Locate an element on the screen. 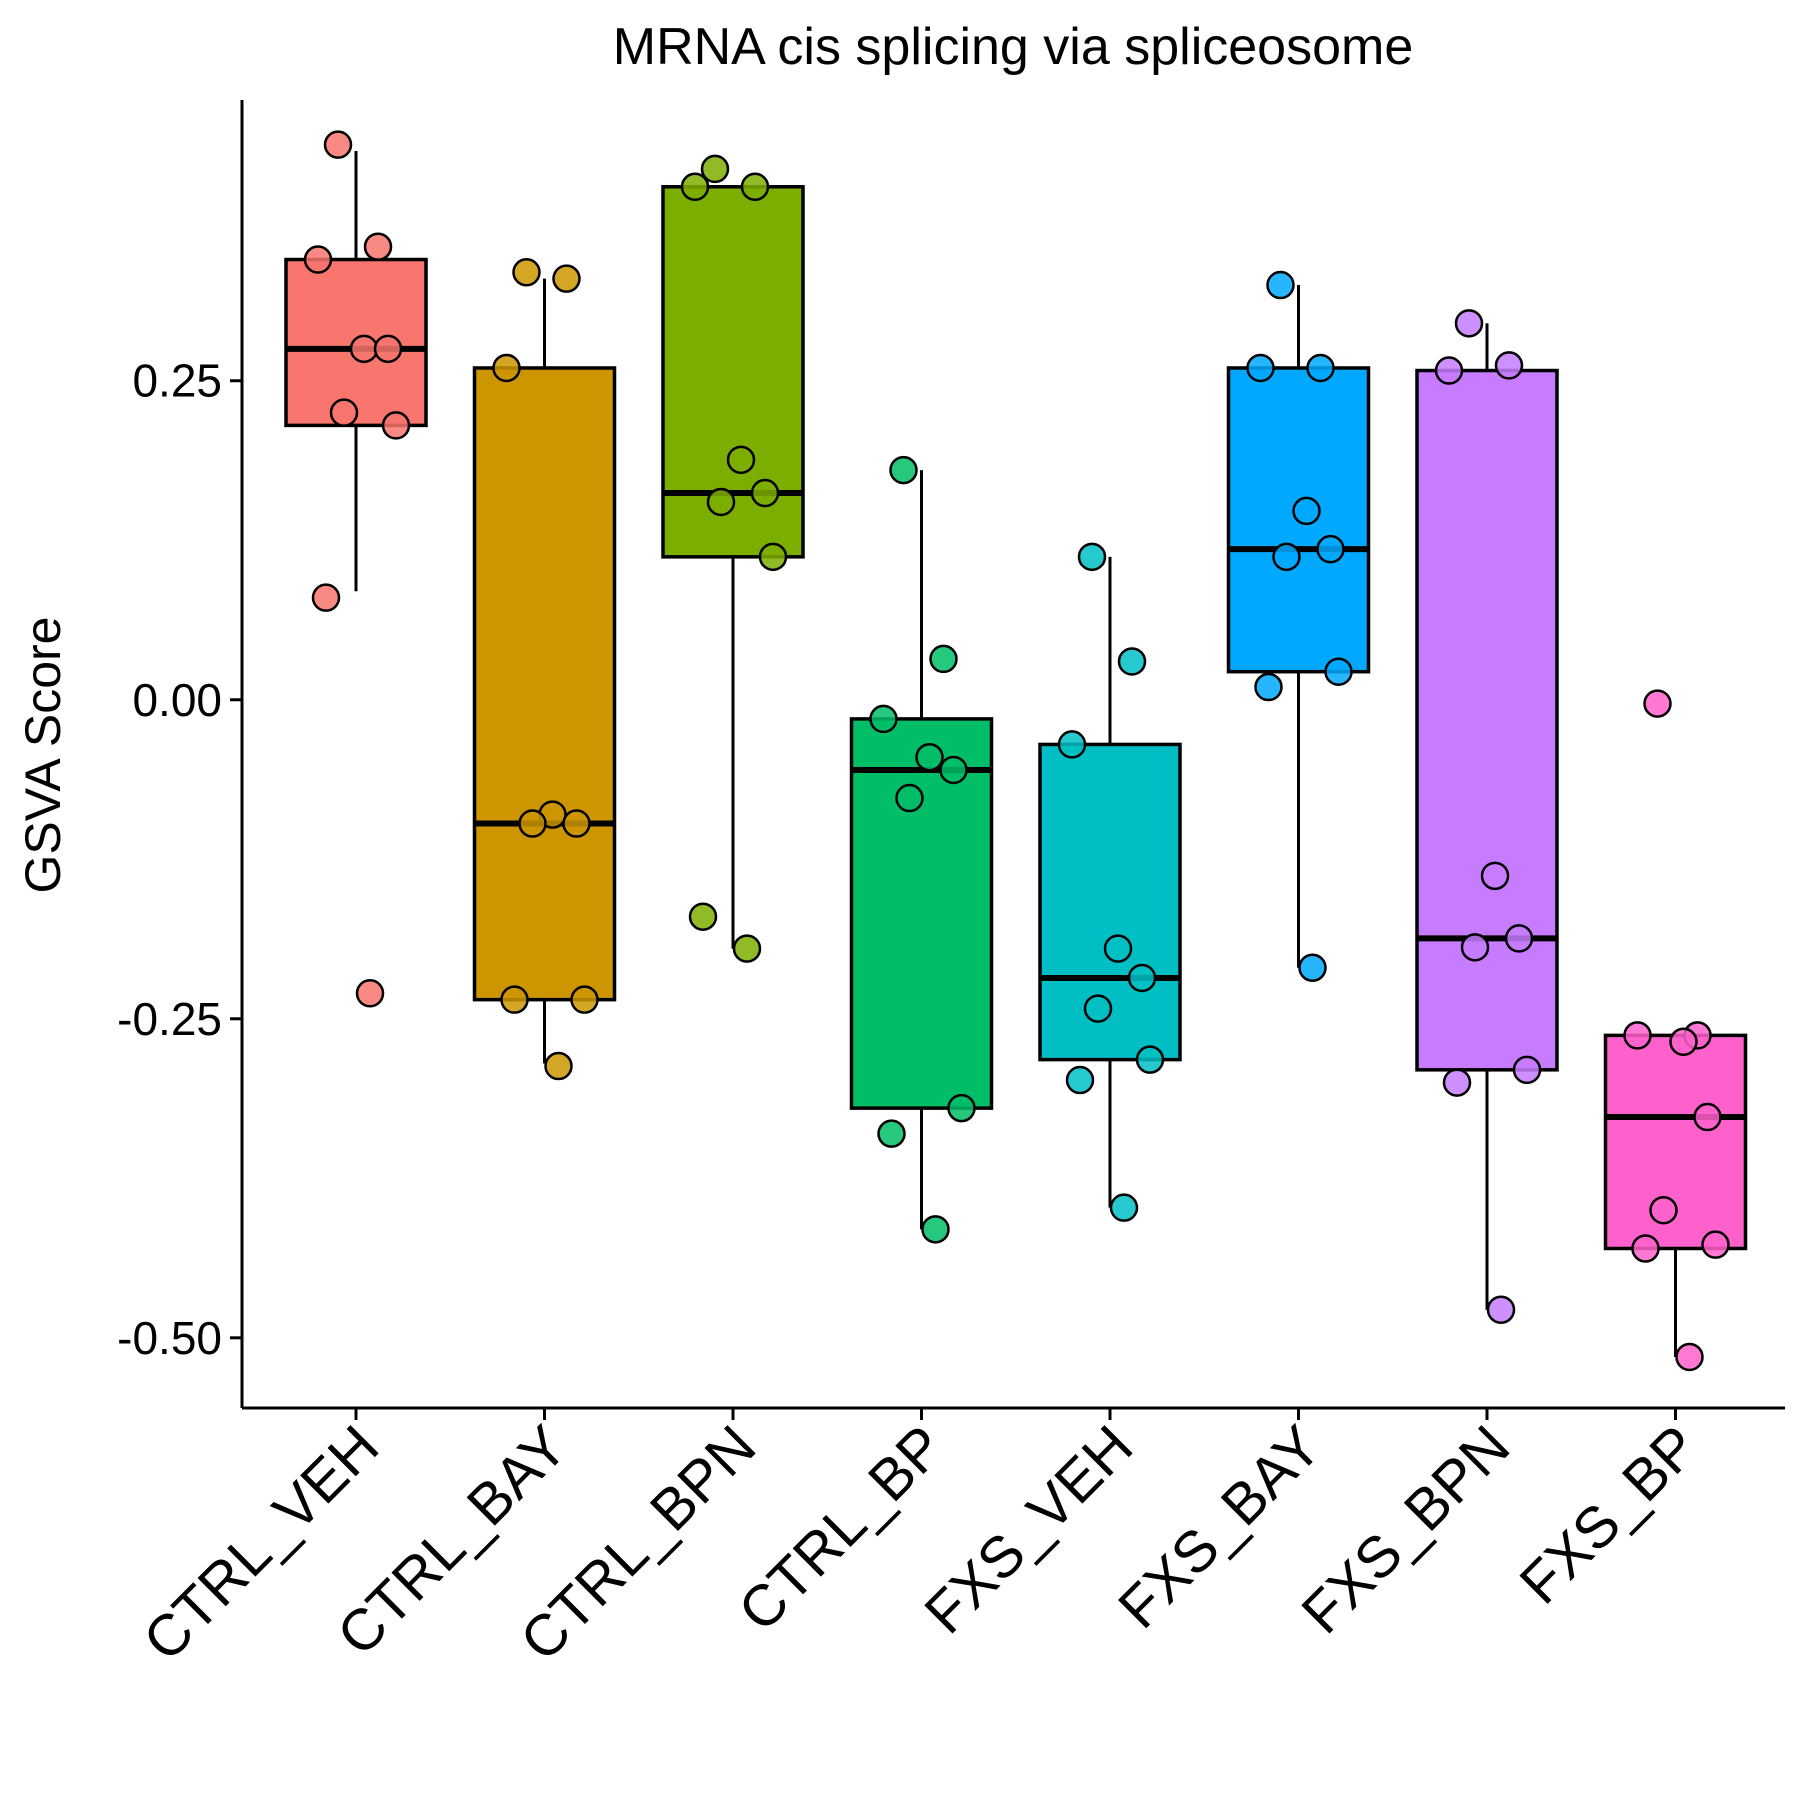  box-group-CTRL_BPN is located at coordinates (733, 558).